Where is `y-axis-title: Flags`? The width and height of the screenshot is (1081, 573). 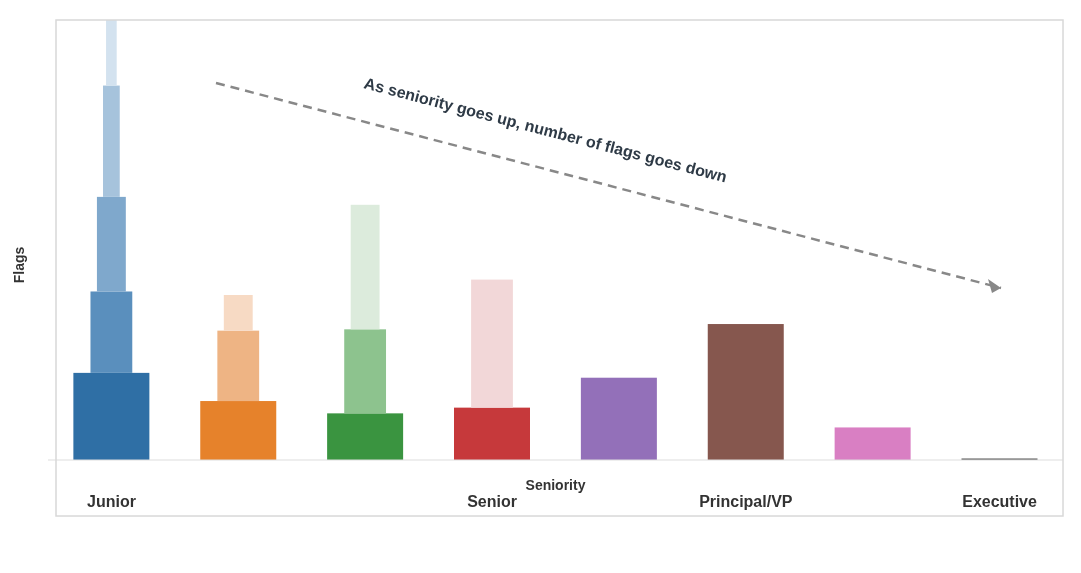
y-axis-title: Flags is located at coordinates (19, 265).